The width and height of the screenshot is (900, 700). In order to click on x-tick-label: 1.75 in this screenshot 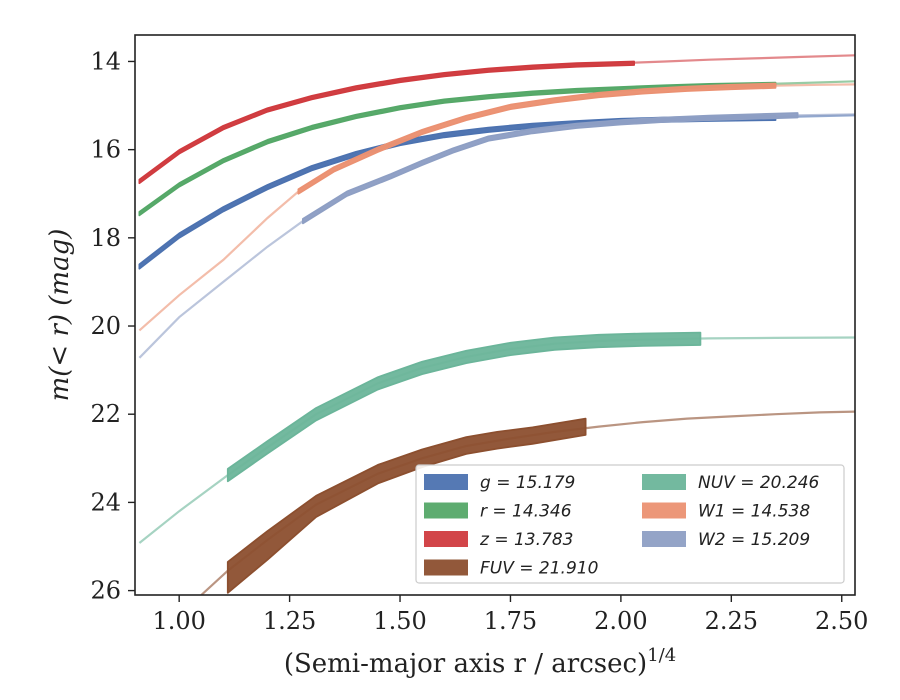, I will do `click(510, 621)`.